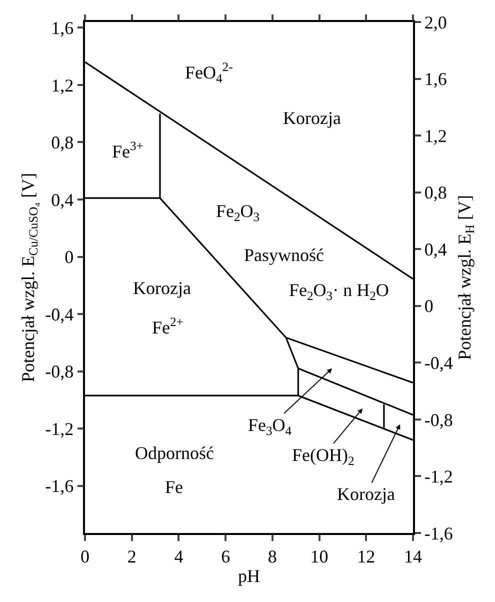  Describe the element at coordinates (59, 486) in the screenshot. I see `y-tick-label: -1,6` at that location.